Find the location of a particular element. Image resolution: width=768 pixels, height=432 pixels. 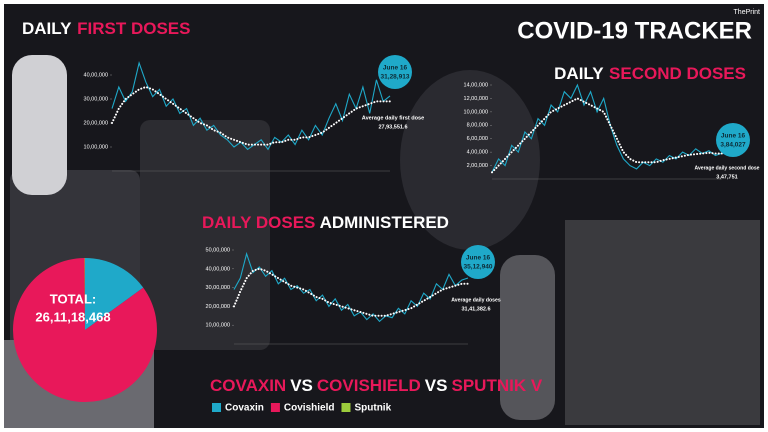

average-value: 3,47,751 is located at coordinates (726, 177).